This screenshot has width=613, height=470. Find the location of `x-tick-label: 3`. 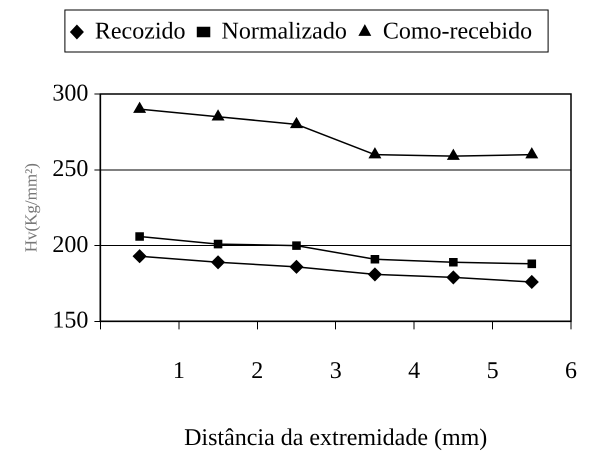

x-tick-label: 3 is located at coordinates (336, 371).